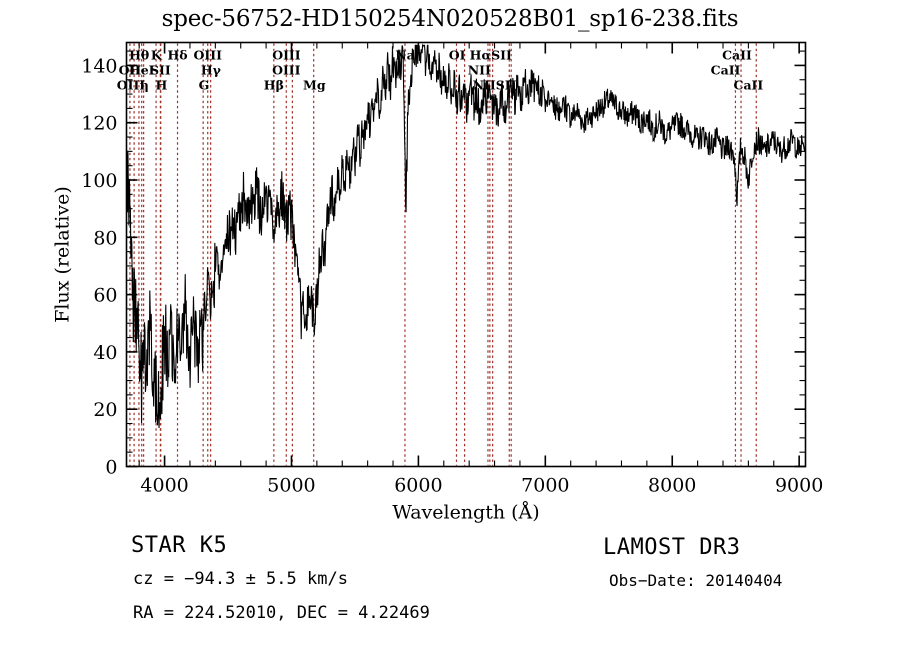  I want to click on y-tick-label: 0, so click(111, 468).